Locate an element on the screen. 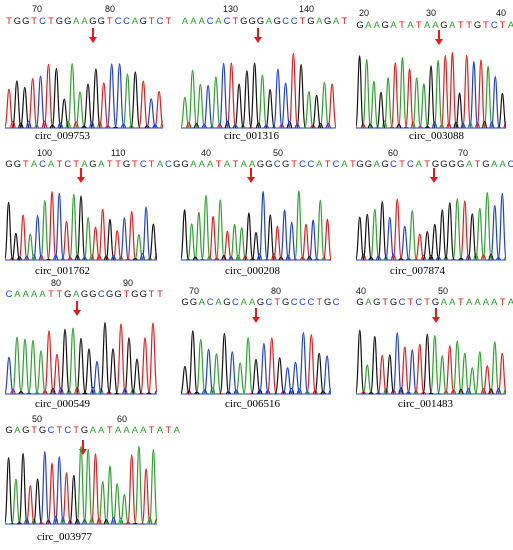 The width and height of the screenshot is (513, 550). position-marker: 90 is located at coordinates (128, 283).